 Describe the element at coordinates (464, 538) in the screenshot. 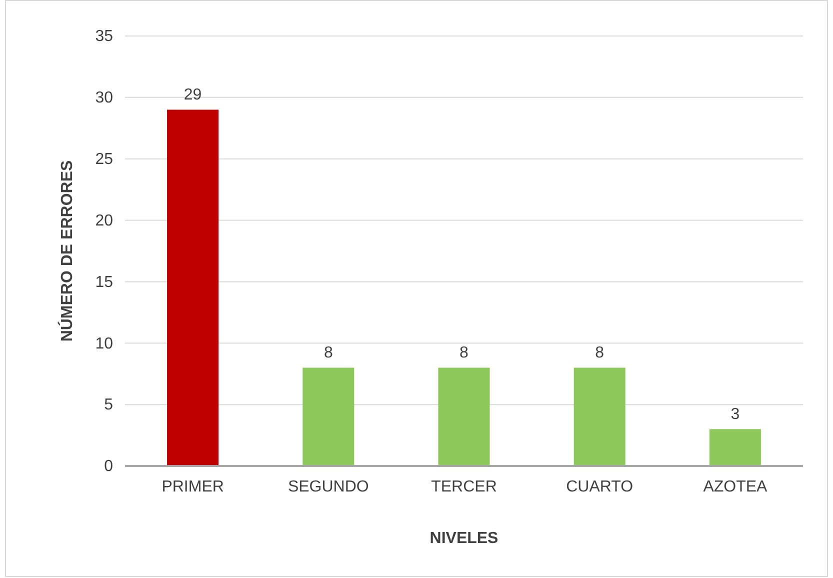

I see `x-axis-title: NIVELES` at that location.